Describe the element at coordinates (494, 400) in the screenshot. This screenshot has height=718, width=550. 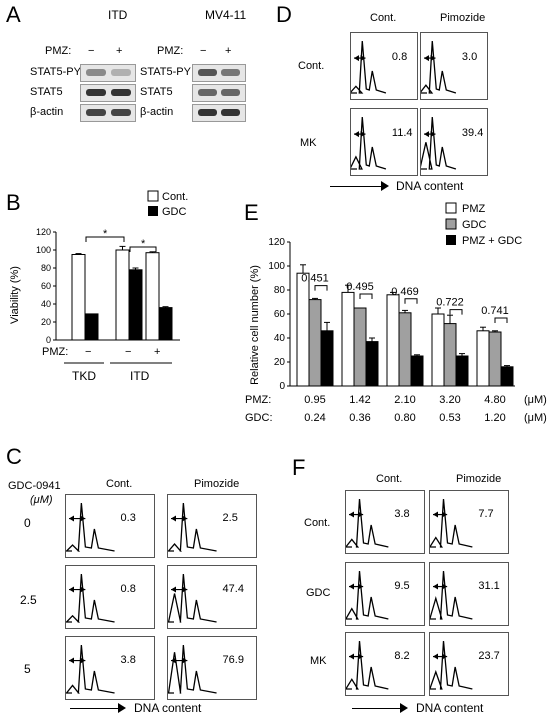
I see `pmz-conc-label: 4.80` at that location.